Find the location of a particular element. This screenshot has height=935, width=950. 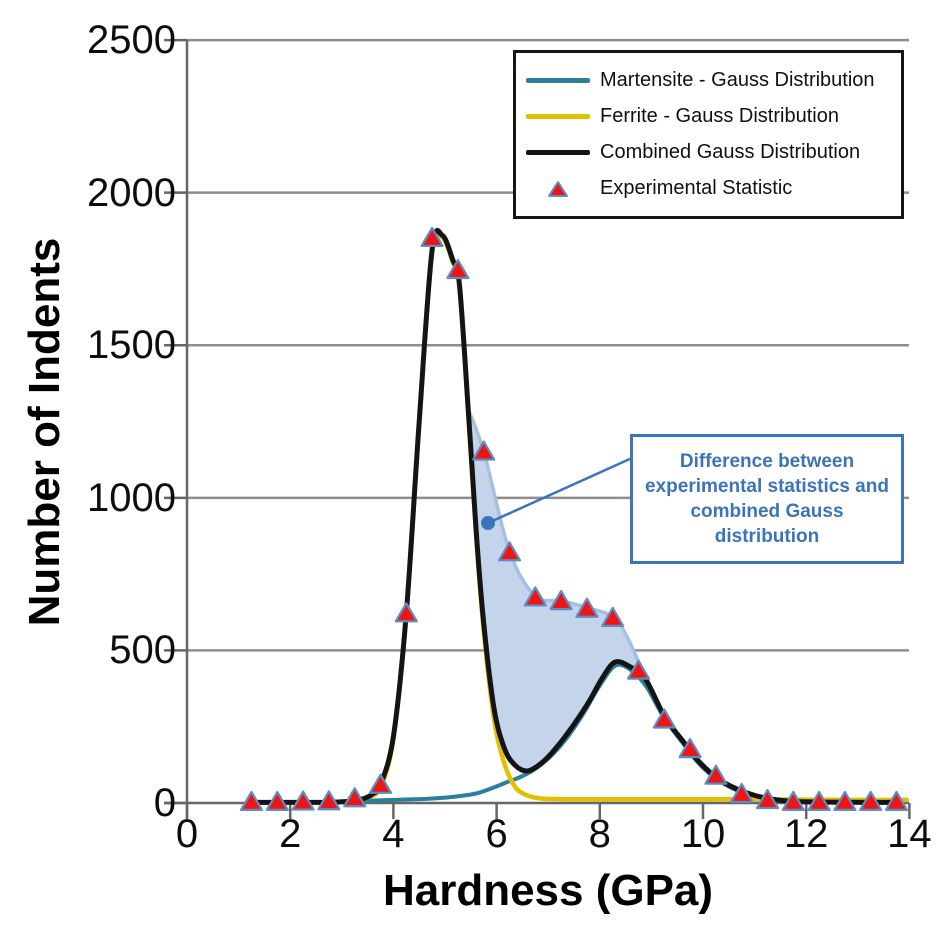

x-tick-label: 10 is located at coordinates (703, 834).